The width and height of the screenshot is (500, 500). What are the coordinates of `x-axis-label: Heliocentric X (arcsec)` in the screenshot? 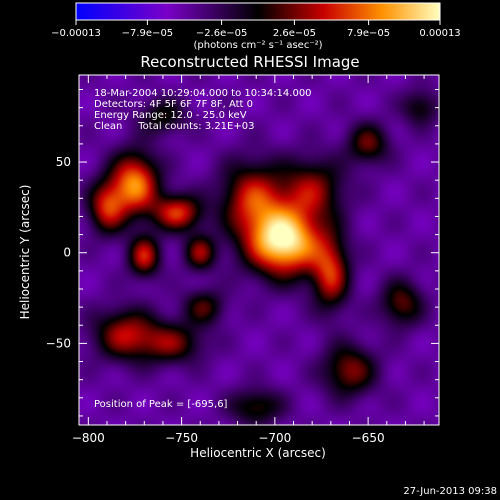 It's located at (258, 453).